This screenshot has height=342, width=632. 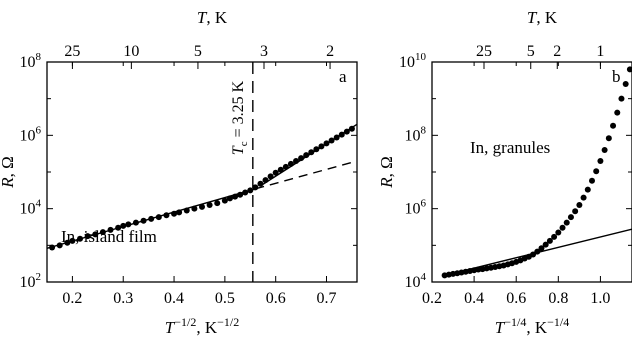 I want to click on x-tick-label: 0.3, so click(x=123, y=298).